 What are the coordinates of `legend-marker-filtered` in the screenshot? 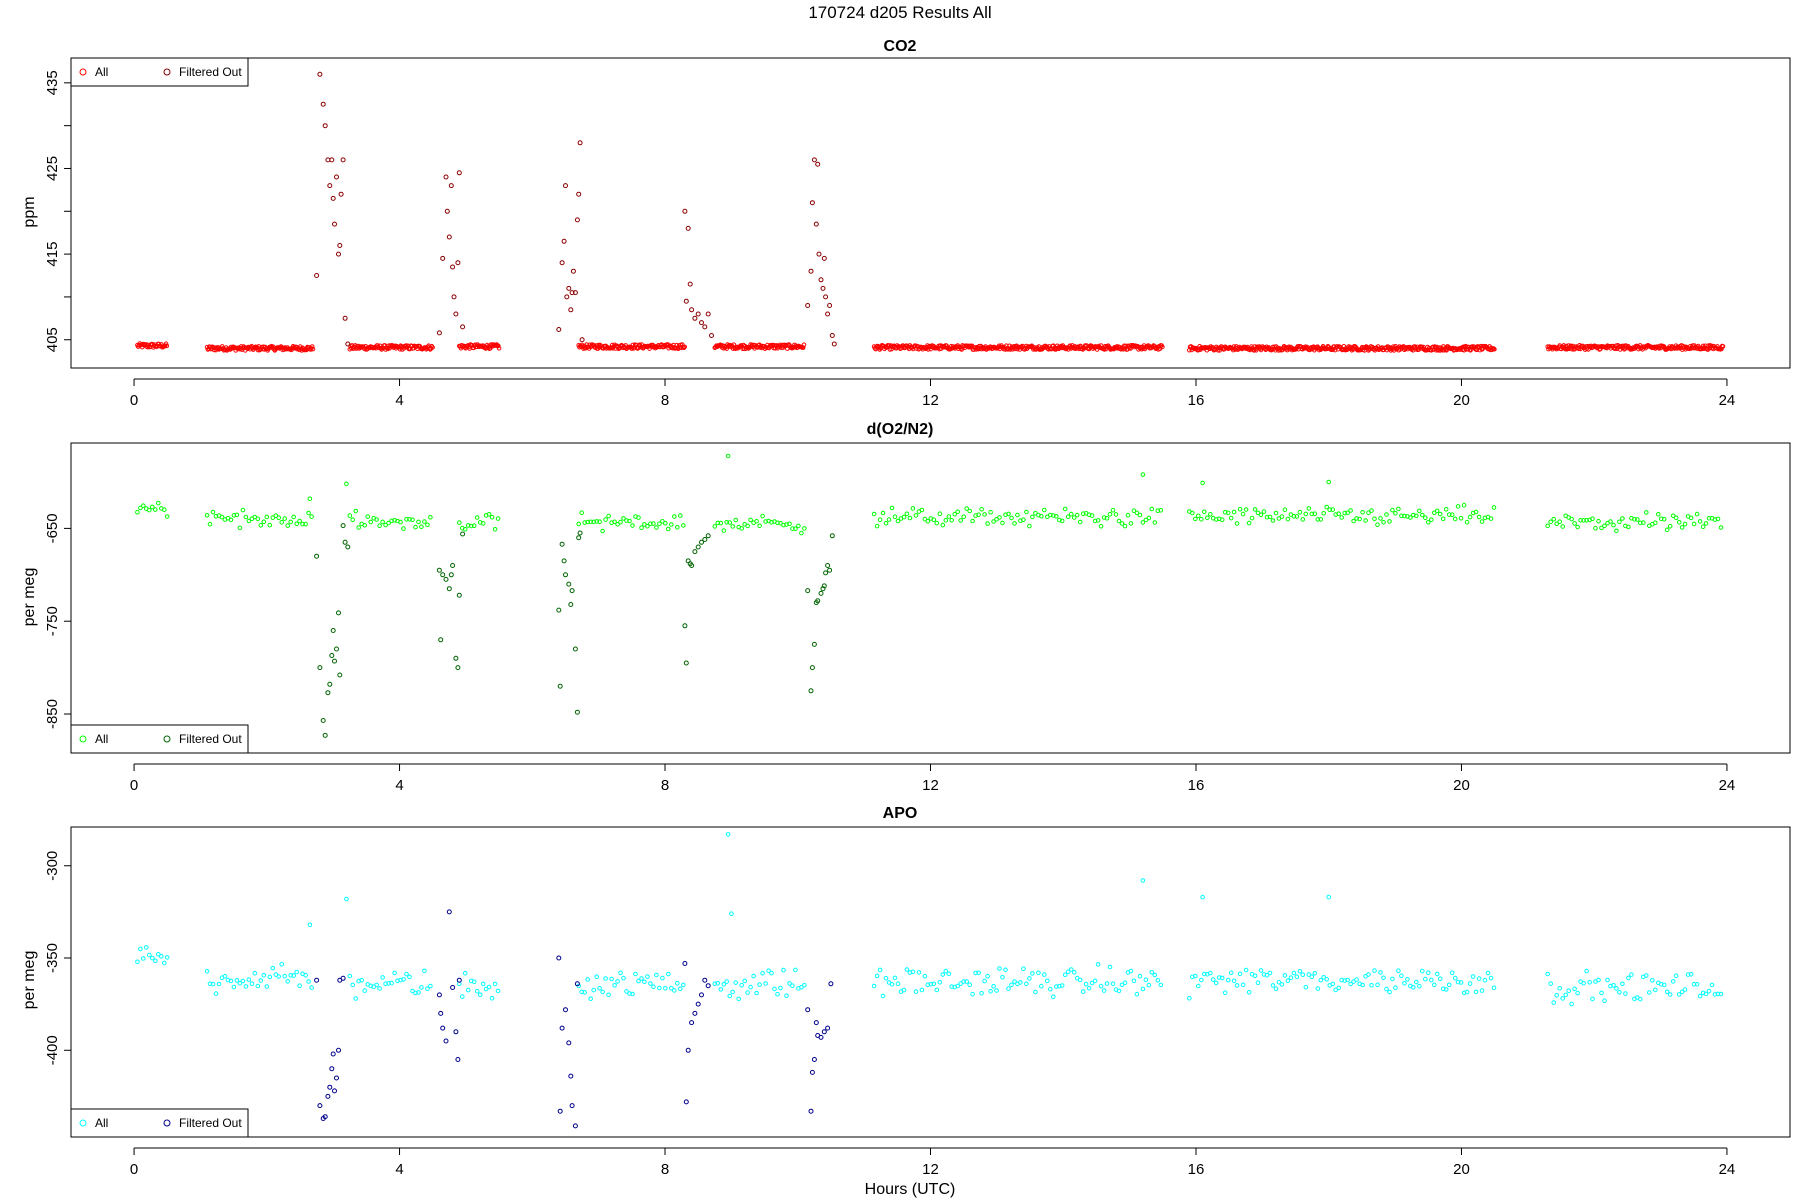 It's located at (167, 1123).